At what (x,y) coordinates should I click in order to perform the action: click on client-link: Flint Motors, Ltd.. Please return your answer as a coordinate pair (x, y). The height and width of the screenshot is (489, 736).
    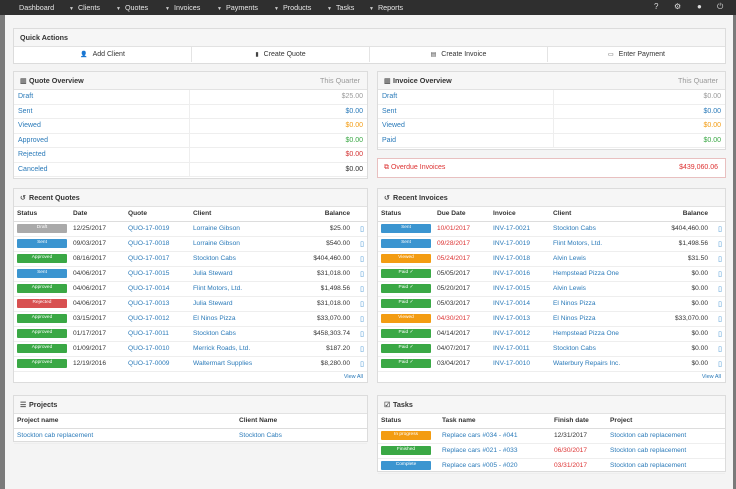
    Looking at the image, I should click on (218, 288).